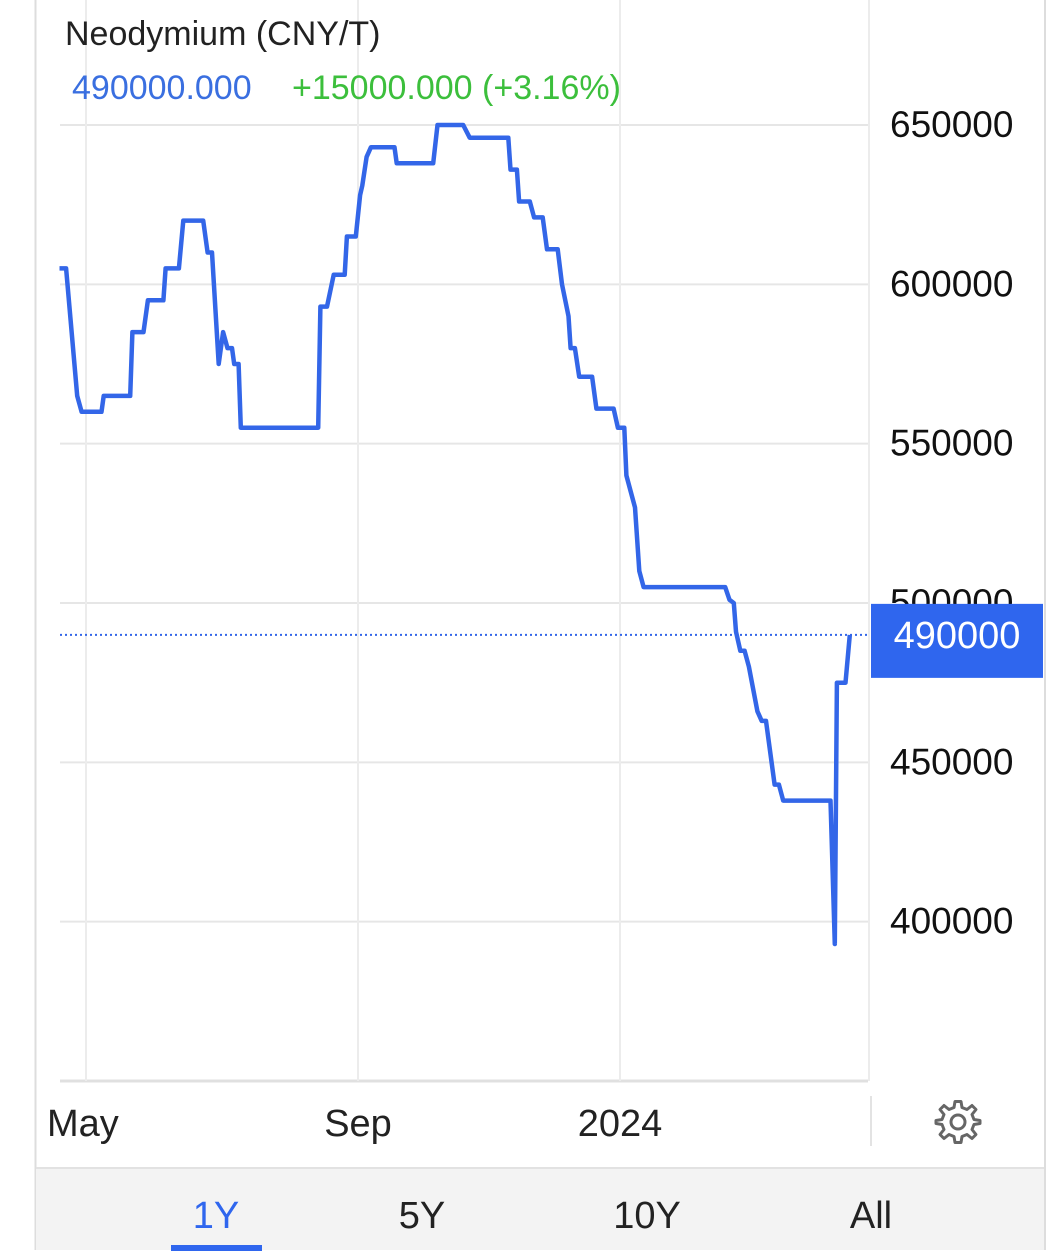 The width and height of the screenshot is (1063, 1256). What do you see at coordinates (358, 1124) in the screenshot?
I see `x-tick-label: Sep` at bounding box center [358, 1124].